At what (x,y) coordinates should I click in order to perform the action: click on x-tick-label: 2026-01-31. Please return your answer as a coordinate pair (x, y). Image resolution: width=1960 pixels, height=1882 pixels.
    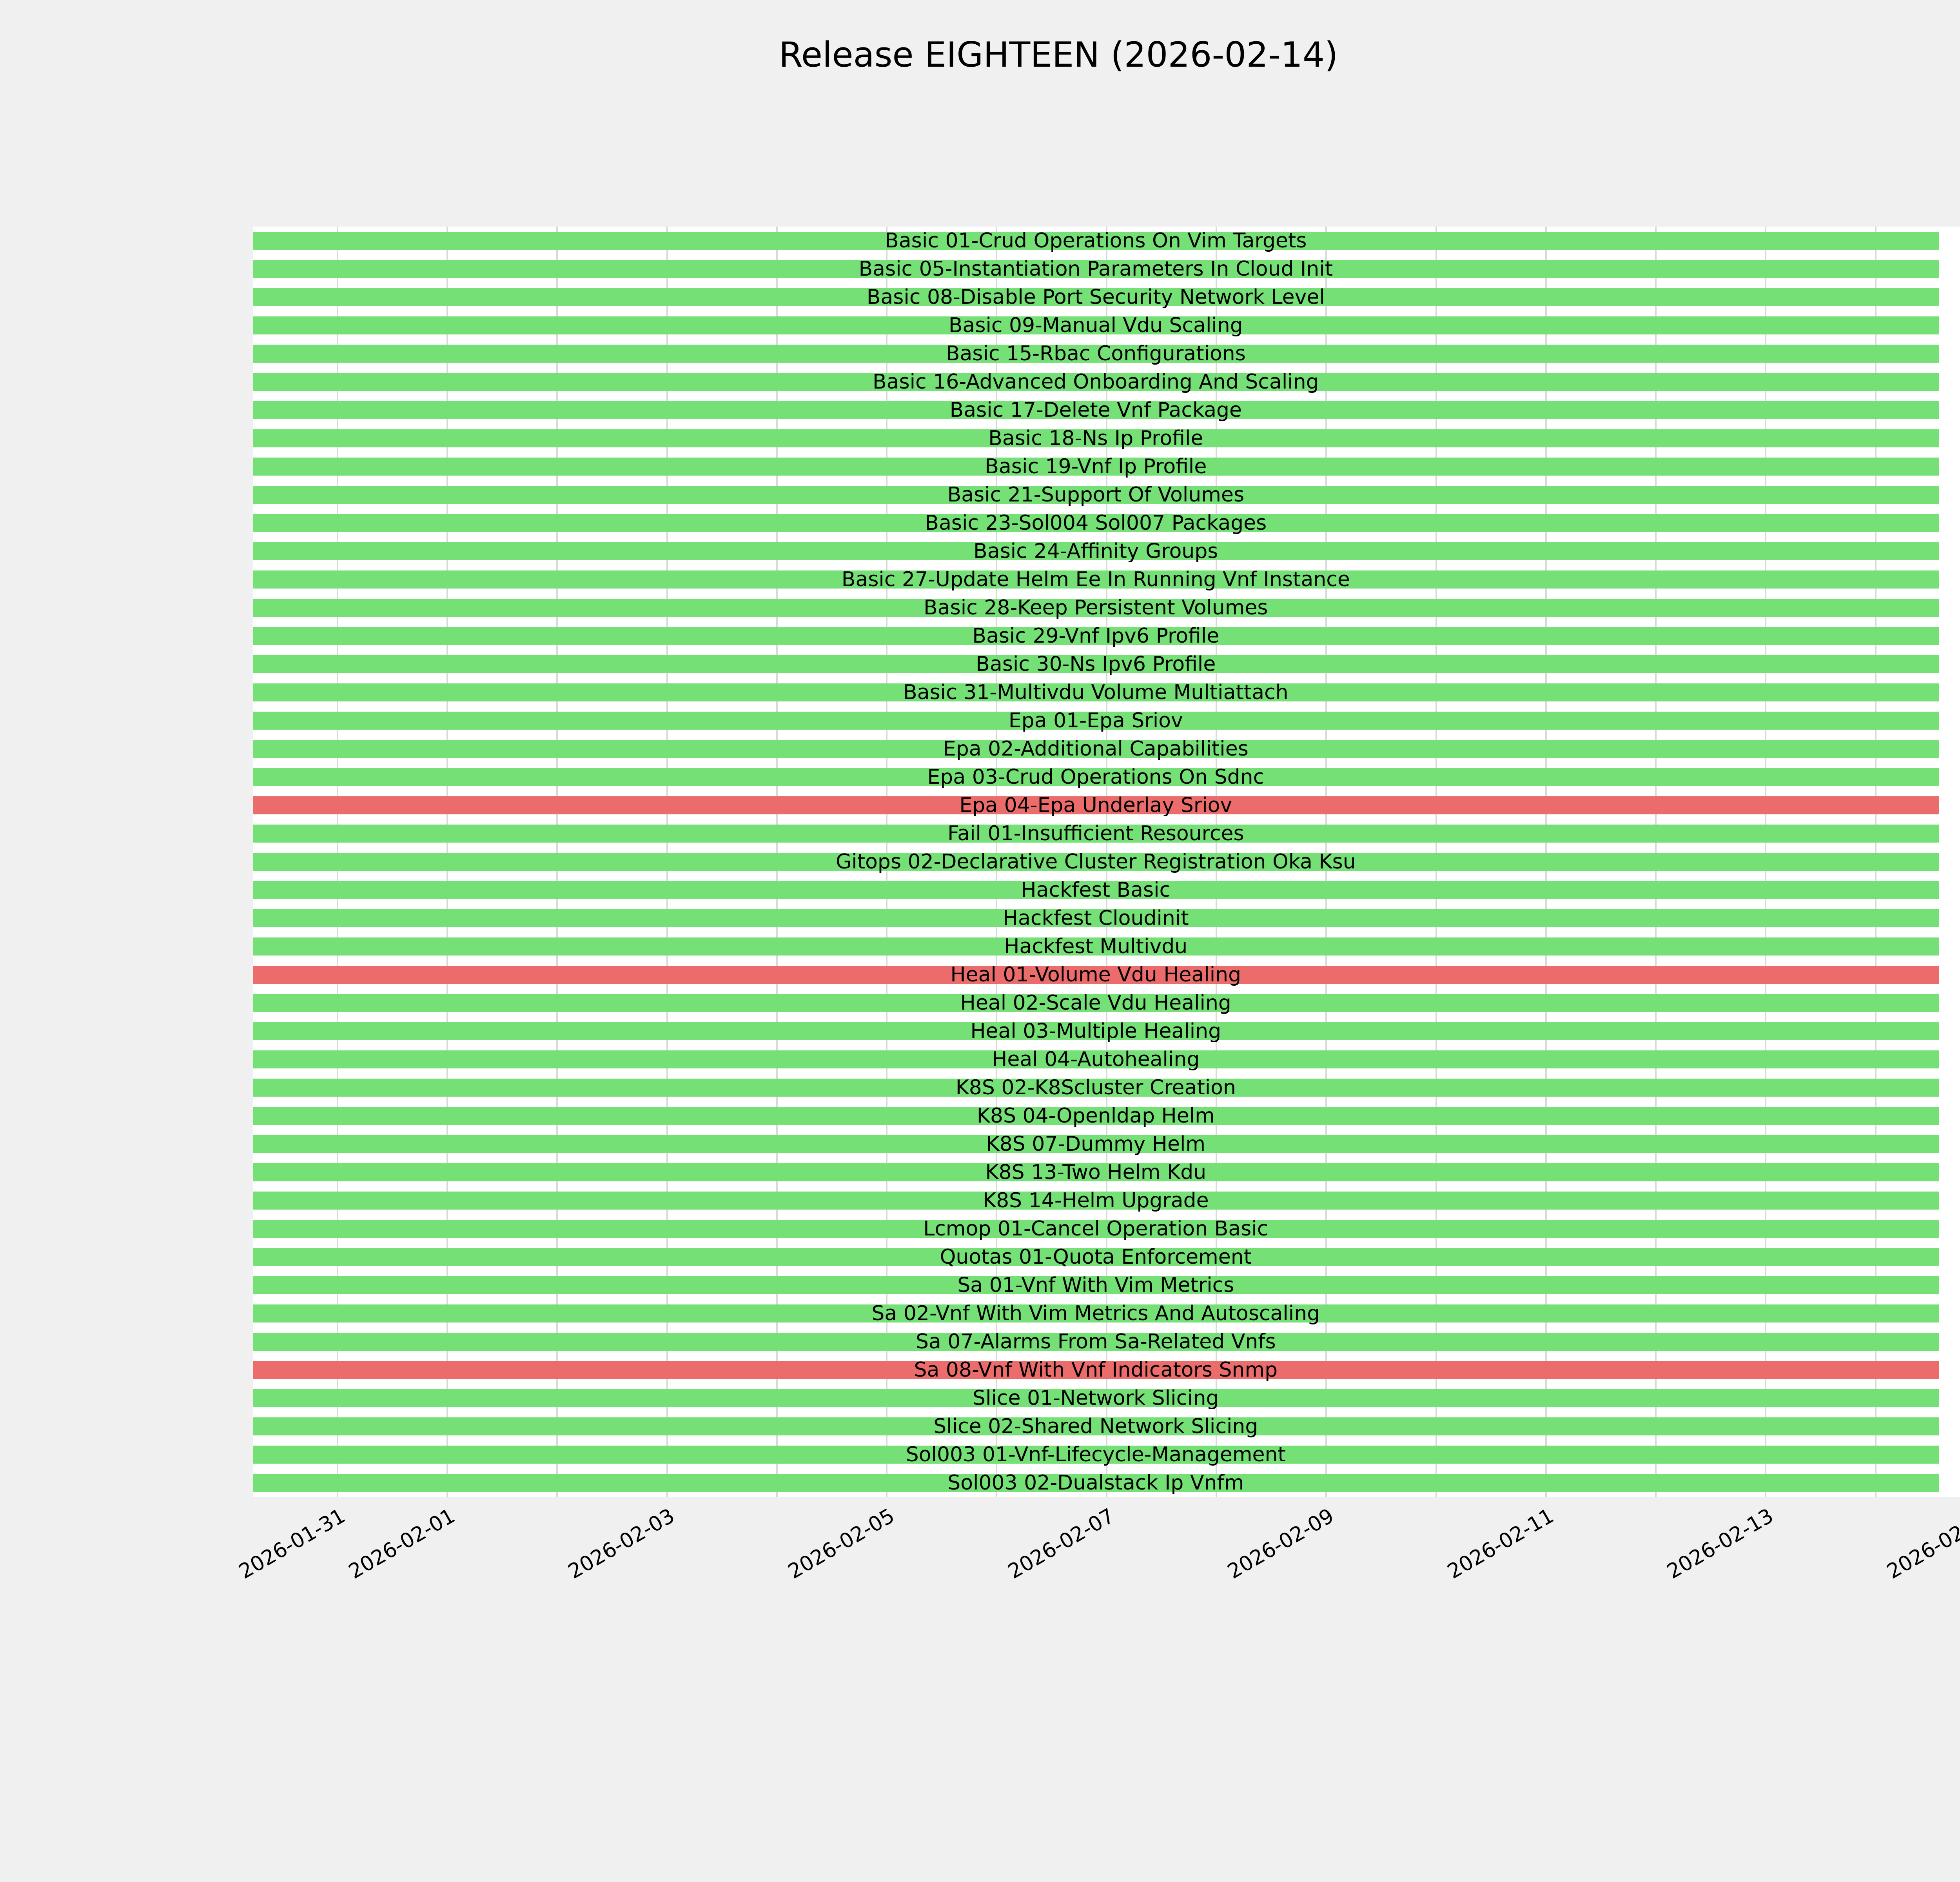
    Looking at the image, I should click on (292, 1544).